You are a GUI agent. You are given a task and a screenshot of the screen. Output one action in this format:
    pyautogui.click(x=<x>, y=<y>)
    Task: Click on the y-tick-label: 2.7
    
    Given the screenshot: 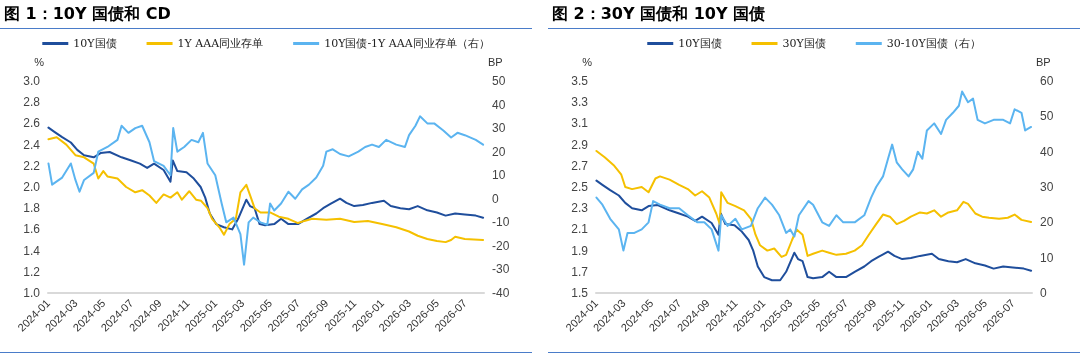 What is the action you would take?
    pyautogui.click(x=580, y=165)
    